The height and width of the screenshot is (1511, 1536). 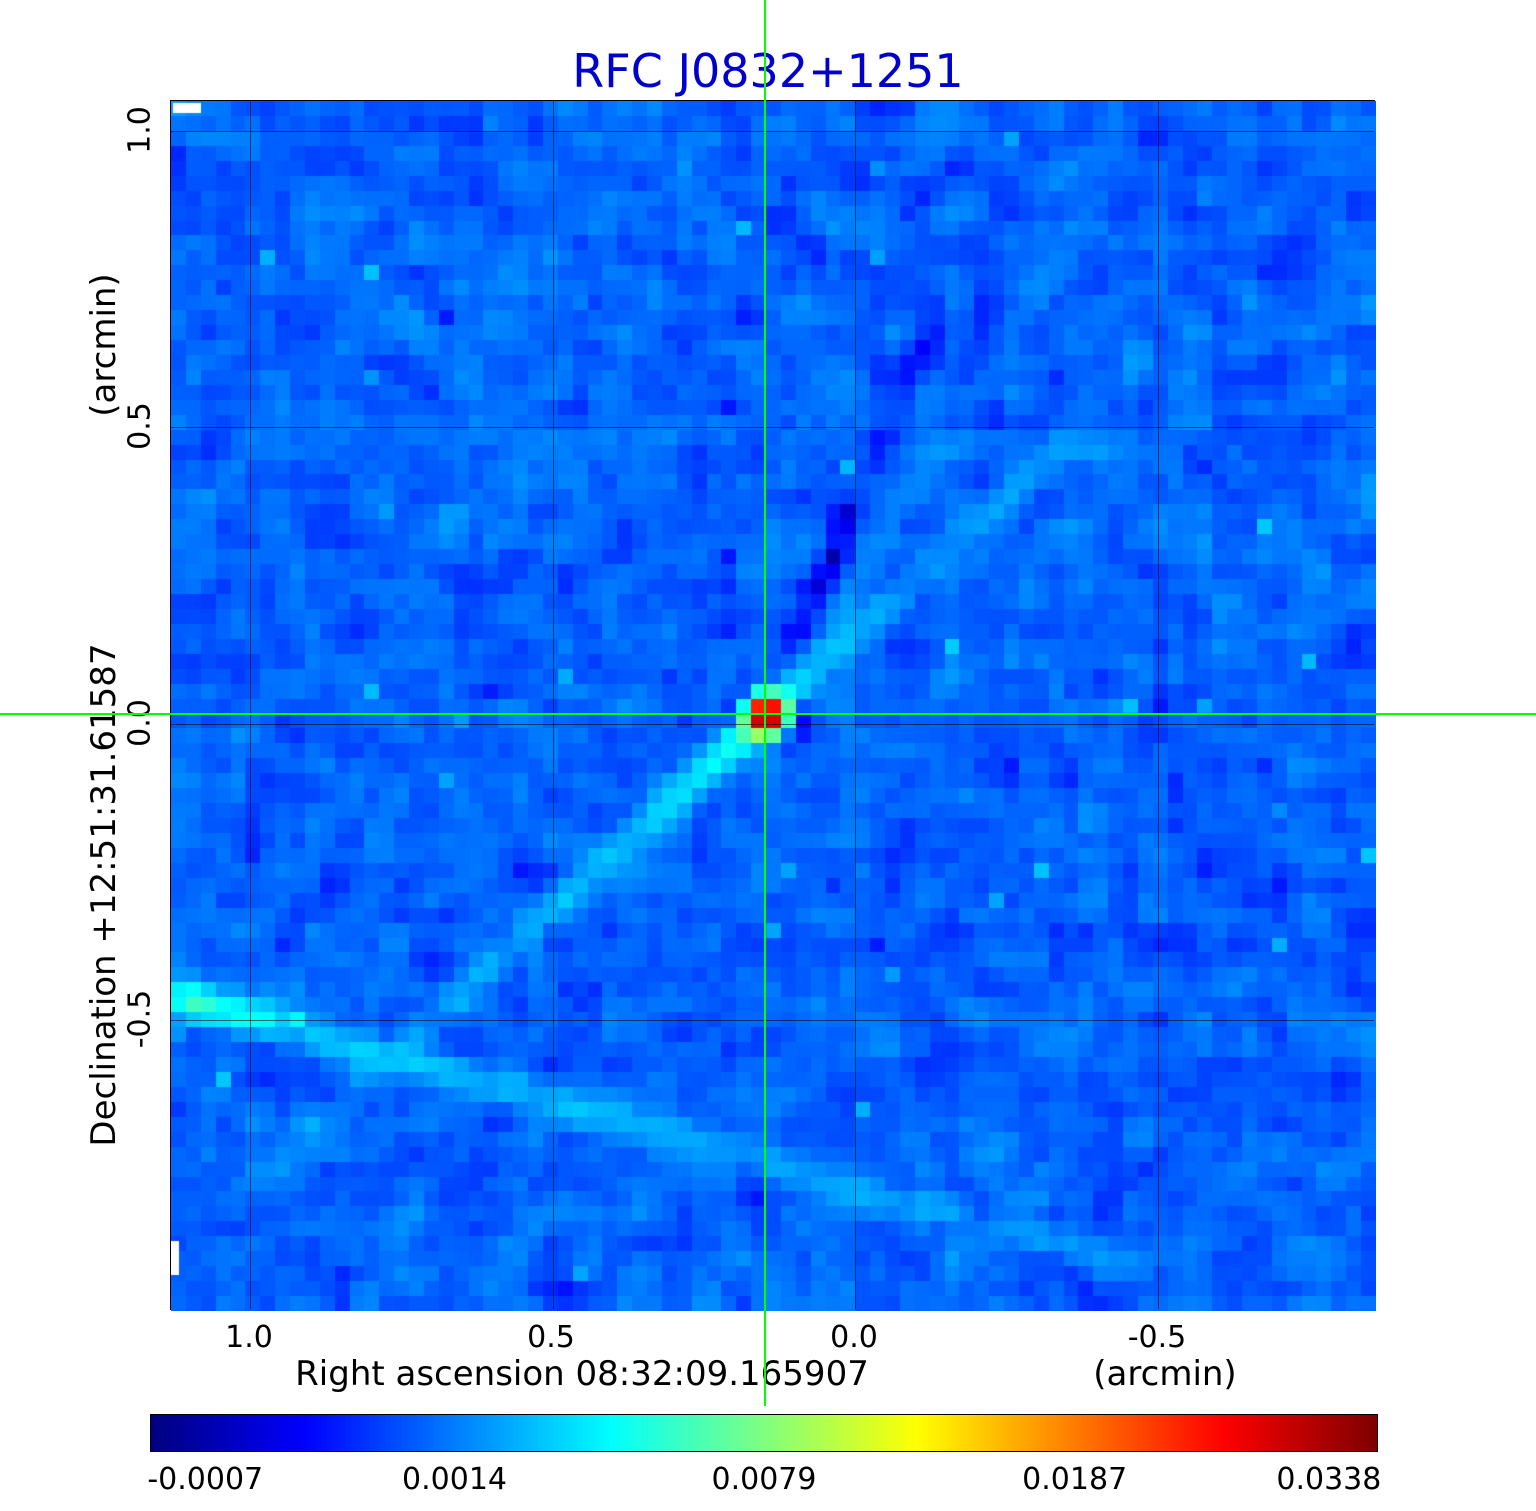 What do you see at coordinates (1329, 1479) in the screenshot?
I see `colorbar-tick-label: 0.0338` at bounding box center [1329, 1479].